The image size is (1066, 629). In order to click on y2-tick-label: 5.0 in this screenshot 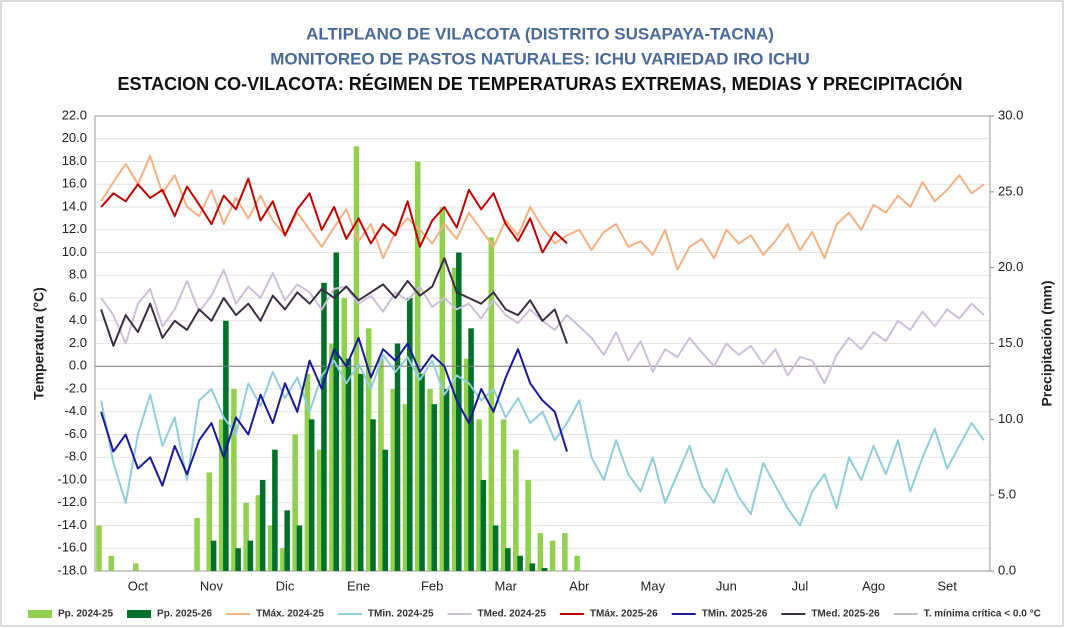, I will do `click(1007, 494)`.